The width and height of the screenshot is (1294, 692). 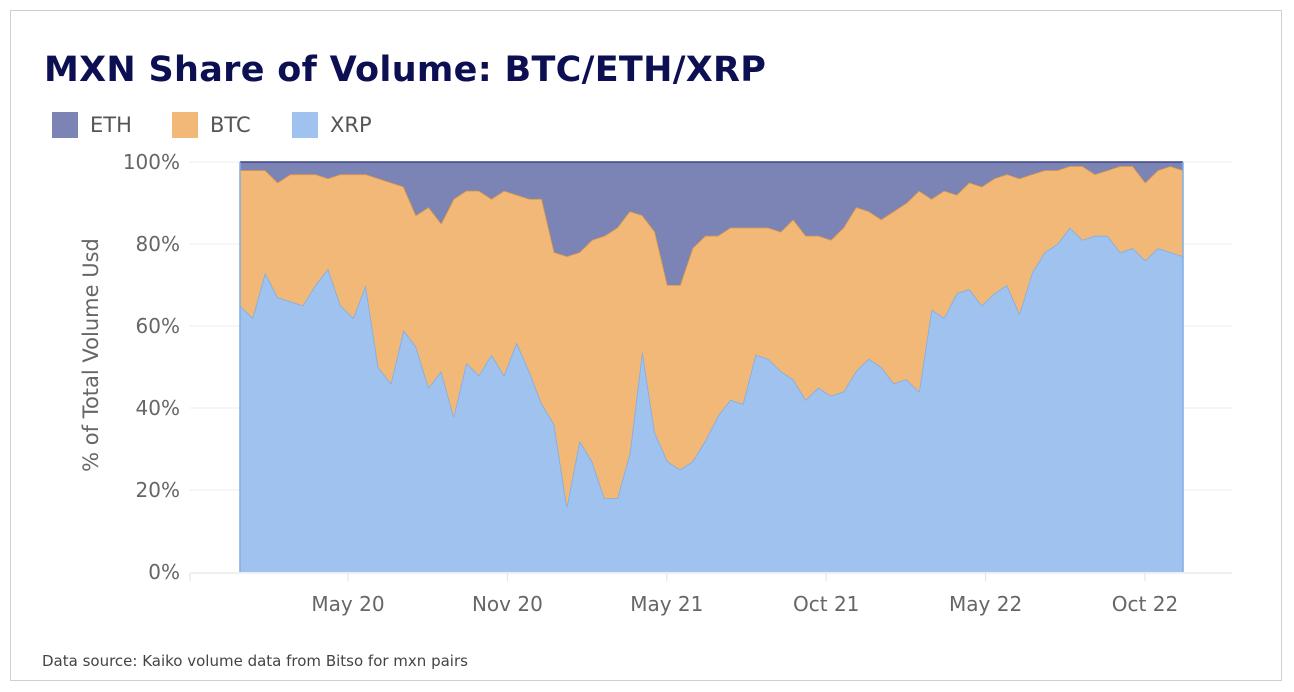 I want to click on y-tick-label: 40%, so click(x=158, y=408).